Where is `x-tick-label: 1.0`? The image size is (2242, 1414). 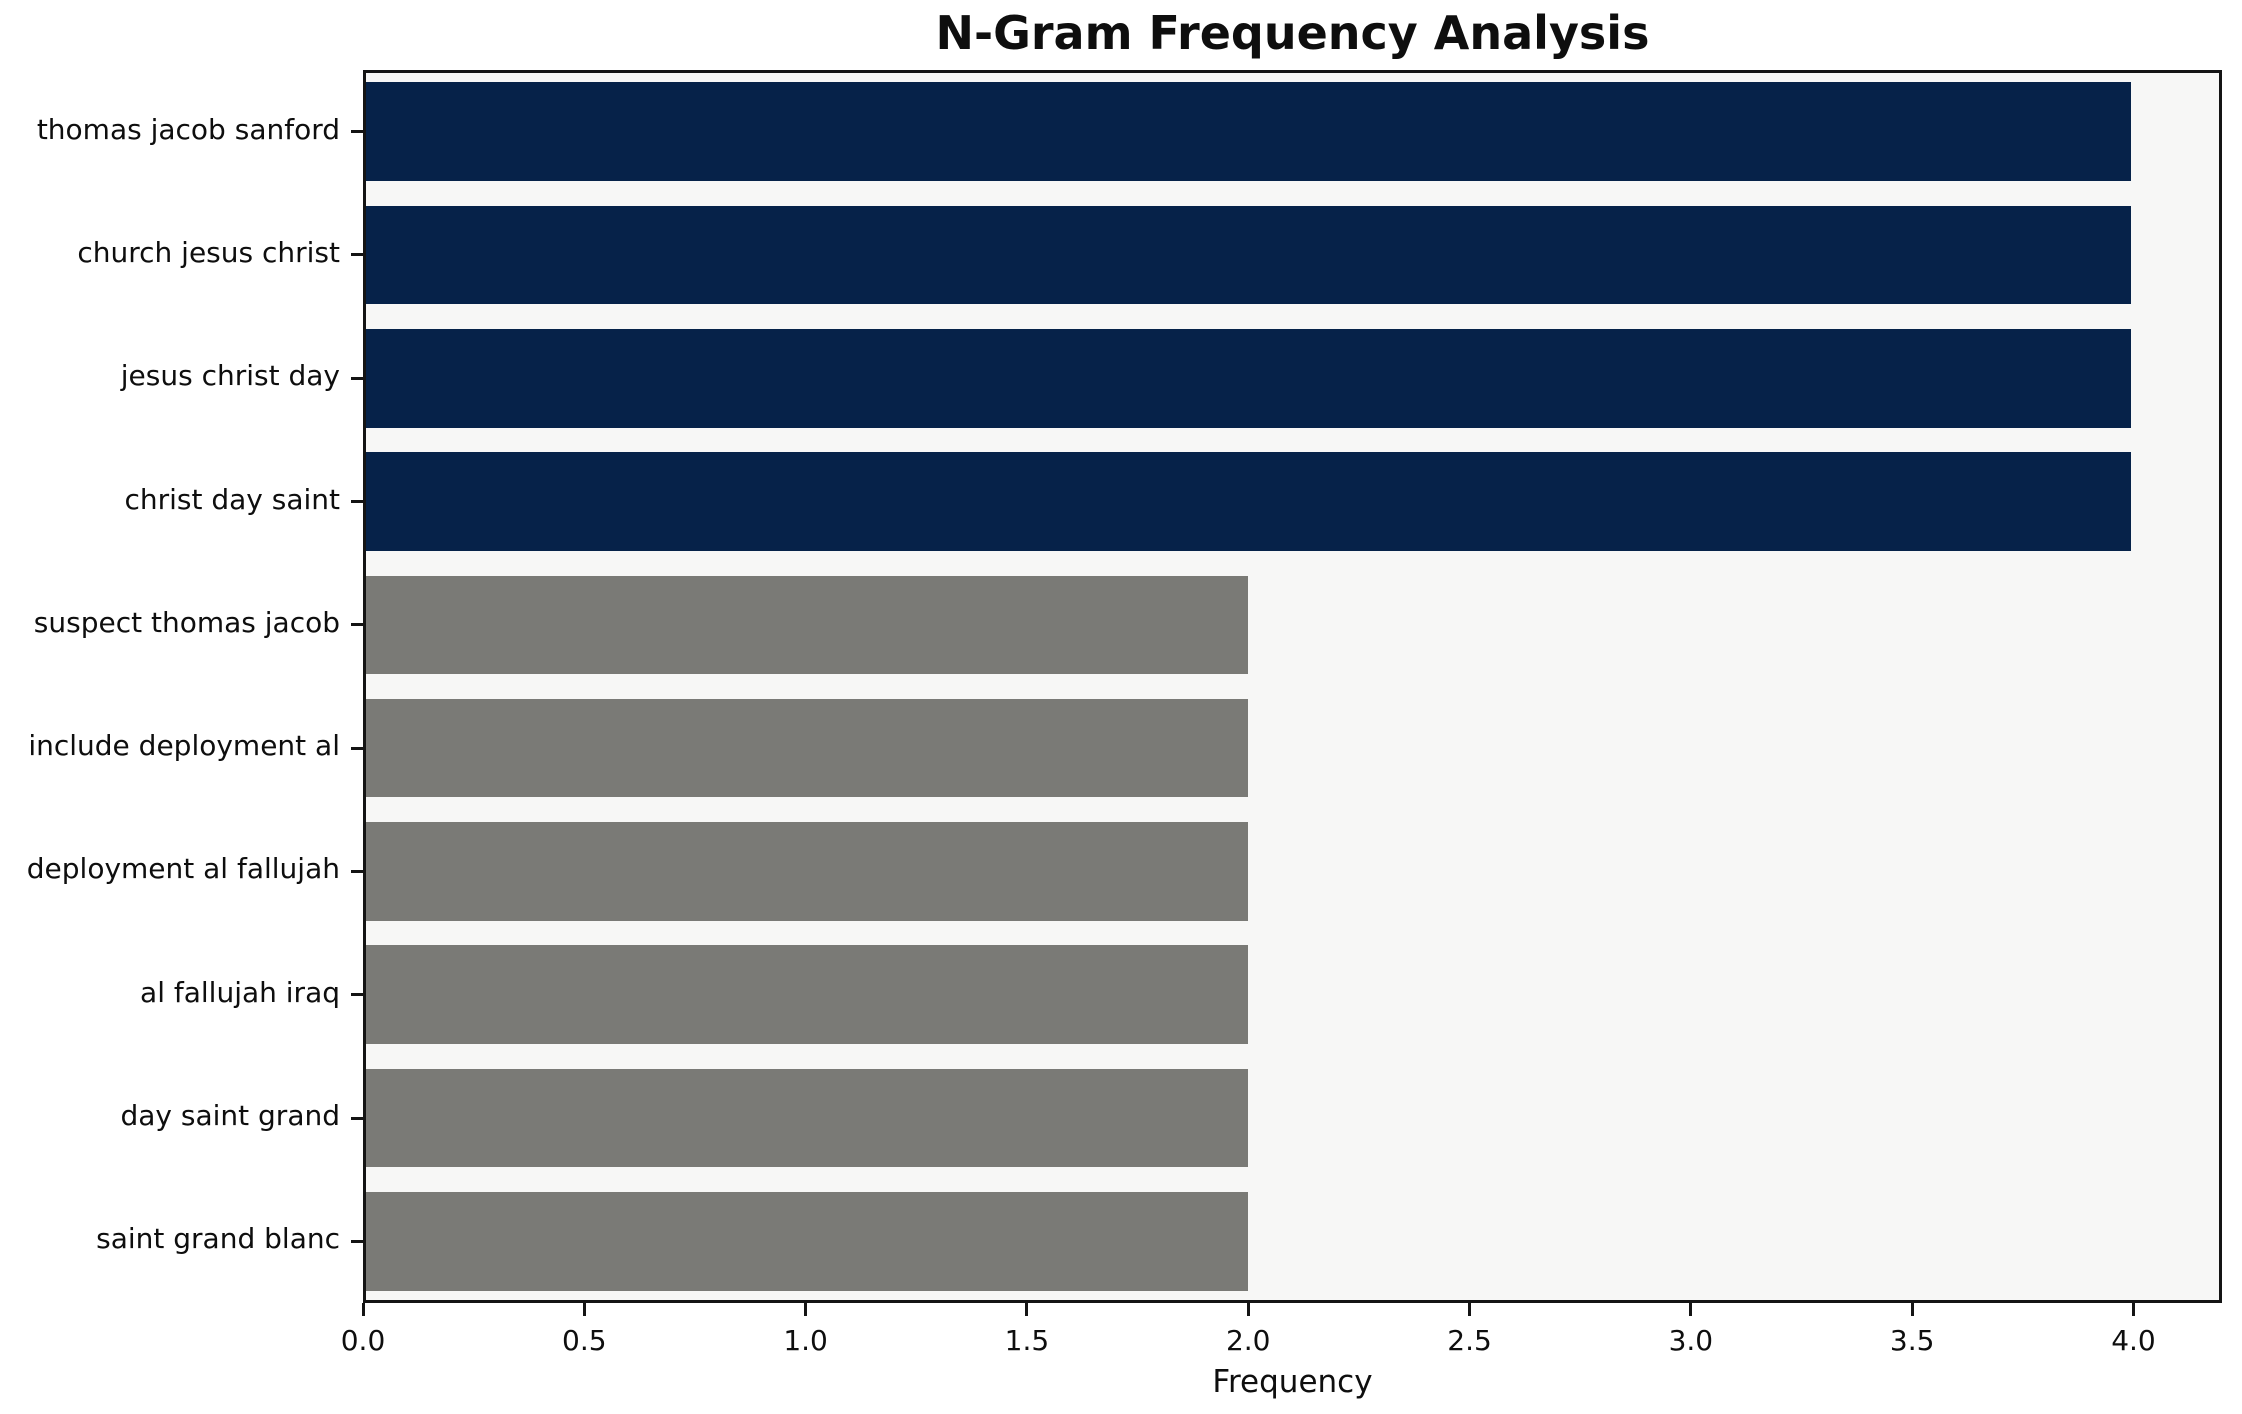
x-tick-label: 1.0 is located at coordinates (805, 1340).